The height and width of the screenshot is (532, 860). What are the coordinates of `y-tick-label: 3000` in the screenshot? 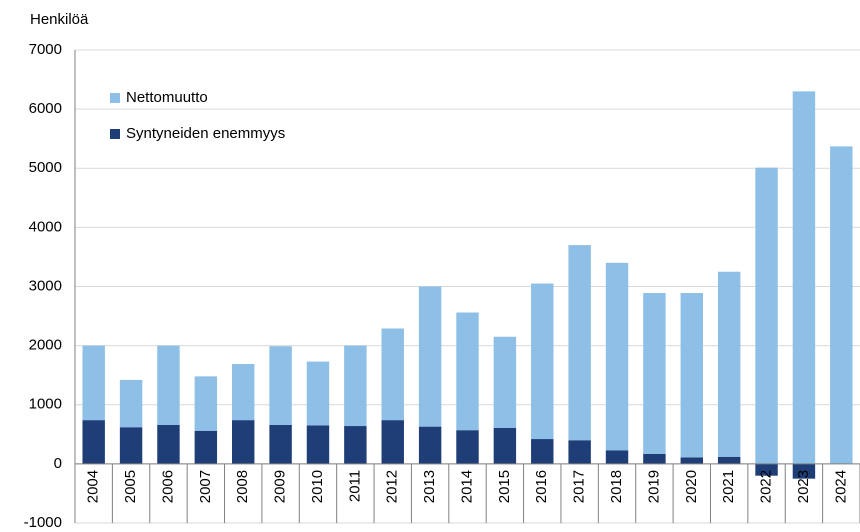 It's located at (45, 285).